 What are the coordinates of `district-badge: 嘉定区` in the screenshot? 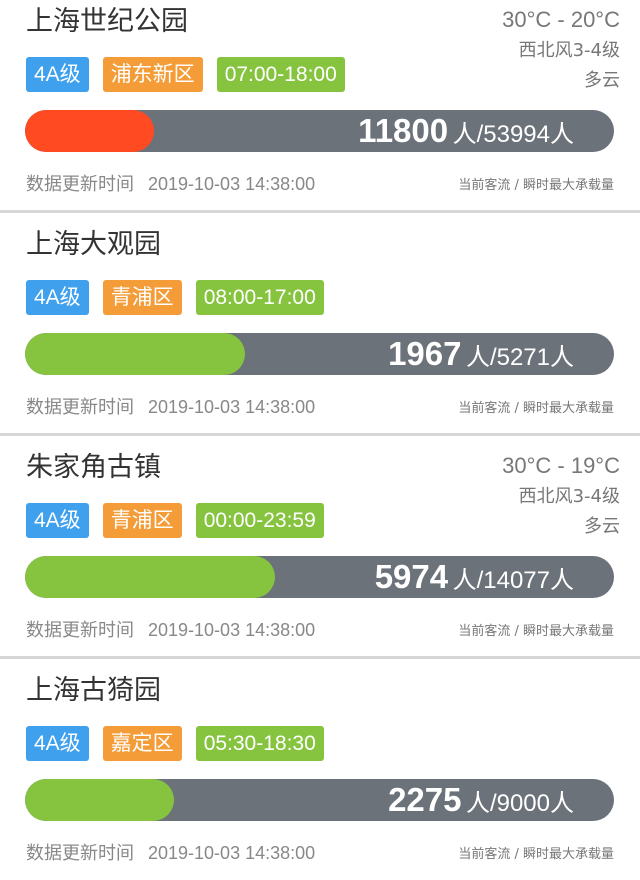 It's located at (142, 743).